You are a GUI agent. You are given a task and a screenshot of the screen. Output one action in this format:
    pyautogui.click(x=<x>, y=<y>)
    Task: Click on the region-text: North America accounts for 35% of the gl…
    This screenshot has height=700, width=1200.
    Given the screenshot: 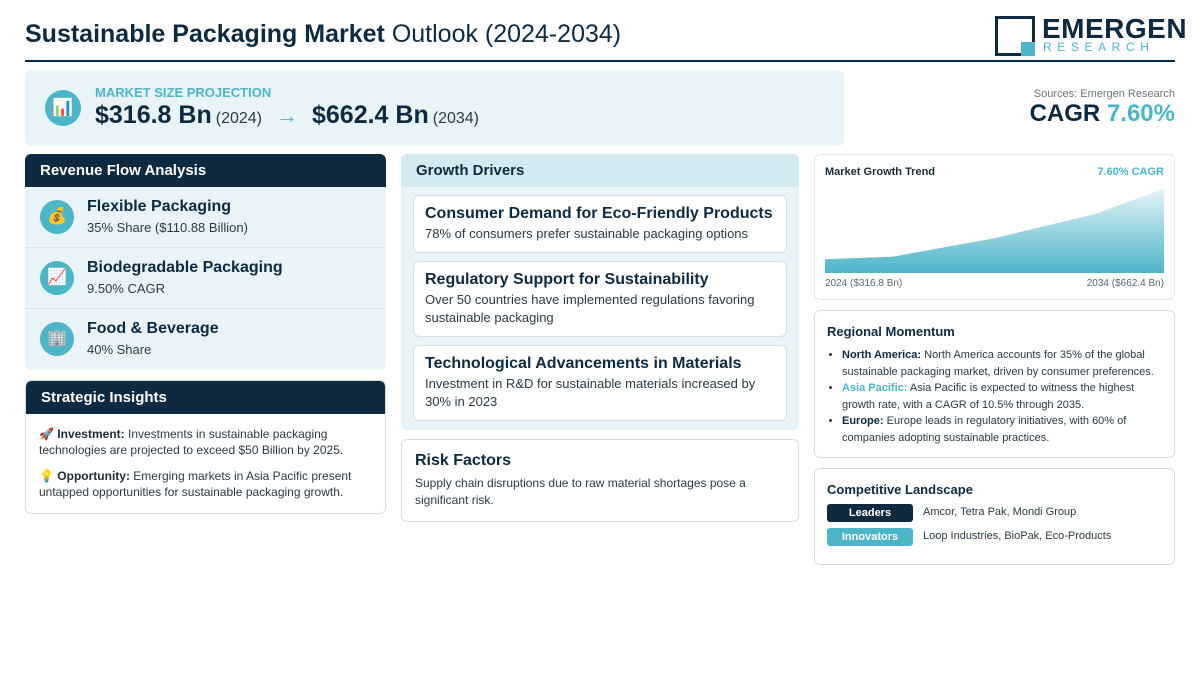 What is the action you would take?
    pyautogui.click(x=998, y=363)
    